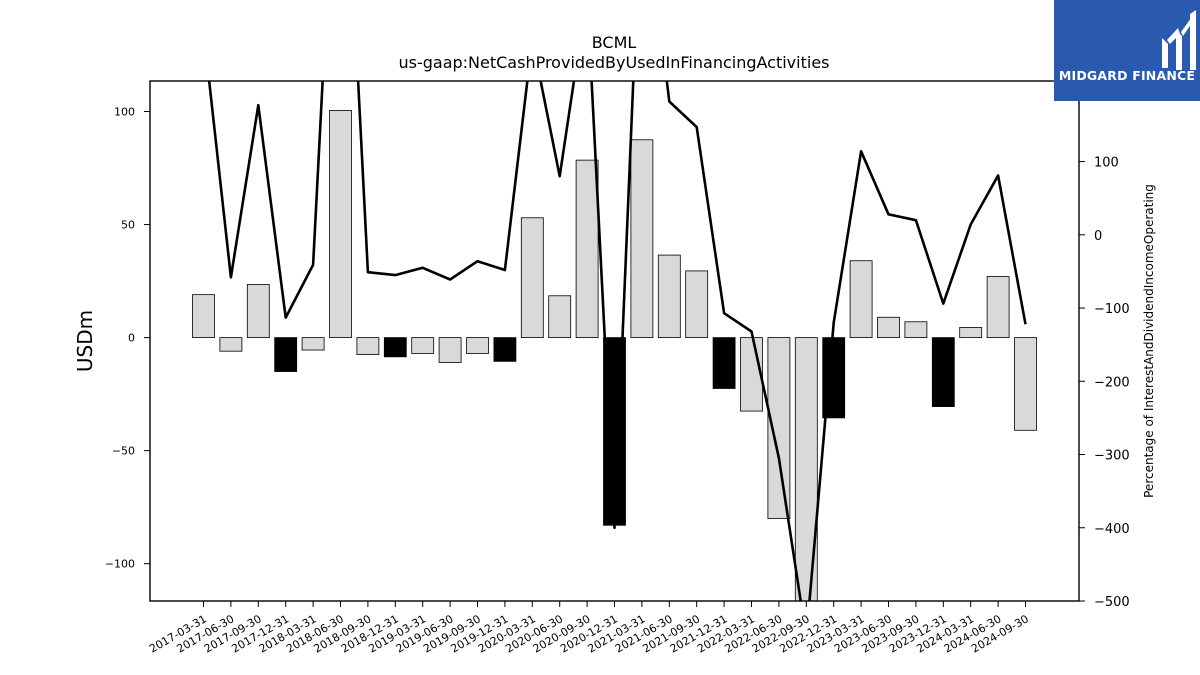  I want to click on chart-title: BCML, so click(614, 42).